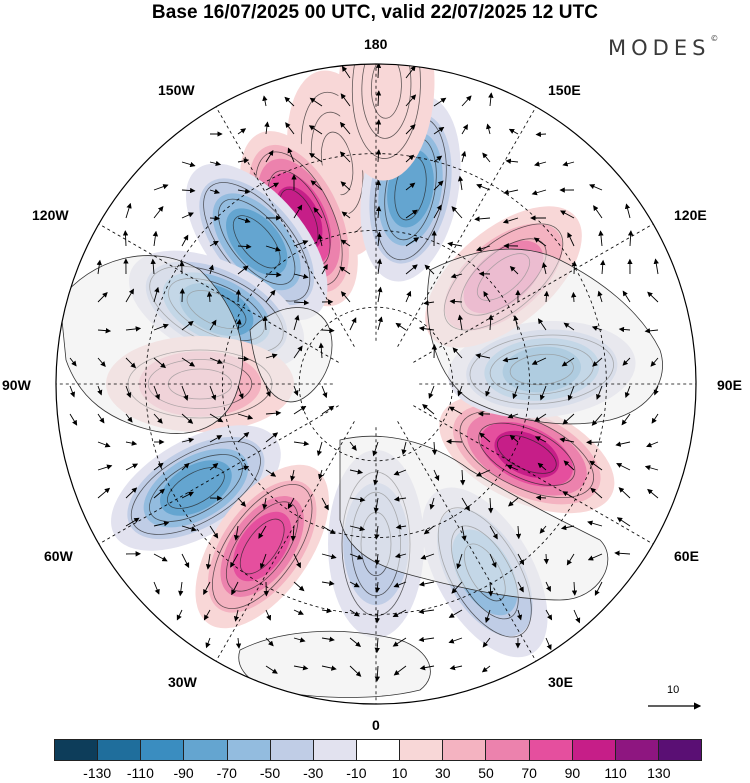 The image size is (750, 783). What do you see at coordinates (659, 48) in the screenshot?
I see `brand-name: MODES` at bounding box center [659, 48].